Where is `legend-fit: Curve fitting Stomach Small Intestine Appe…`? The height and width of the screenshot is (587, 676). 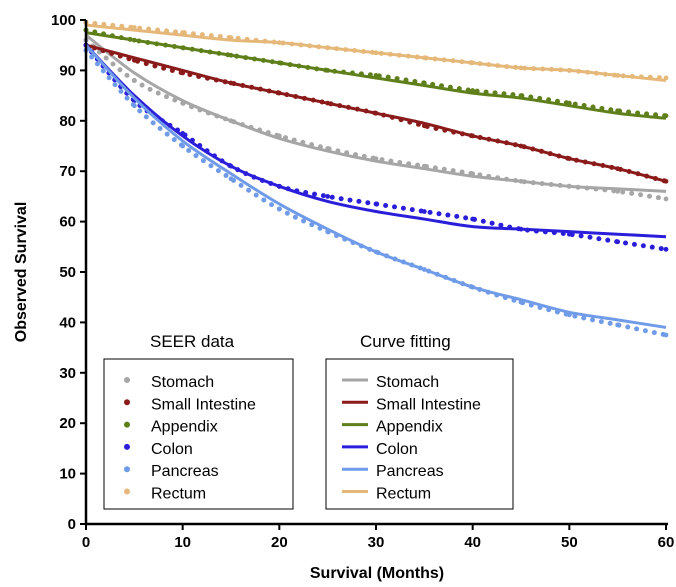 legend-fit: Curve fitting Stomach Small Intestine Appe… is located at coordinates (419, 421).